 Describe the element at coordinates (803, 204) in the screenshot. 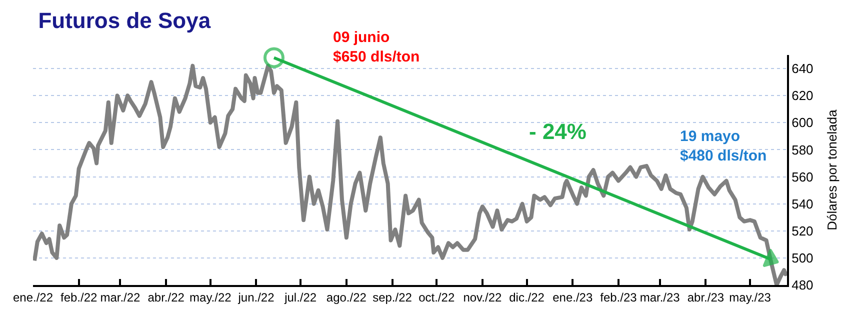

I see `y-tick-label: 540` at that location.